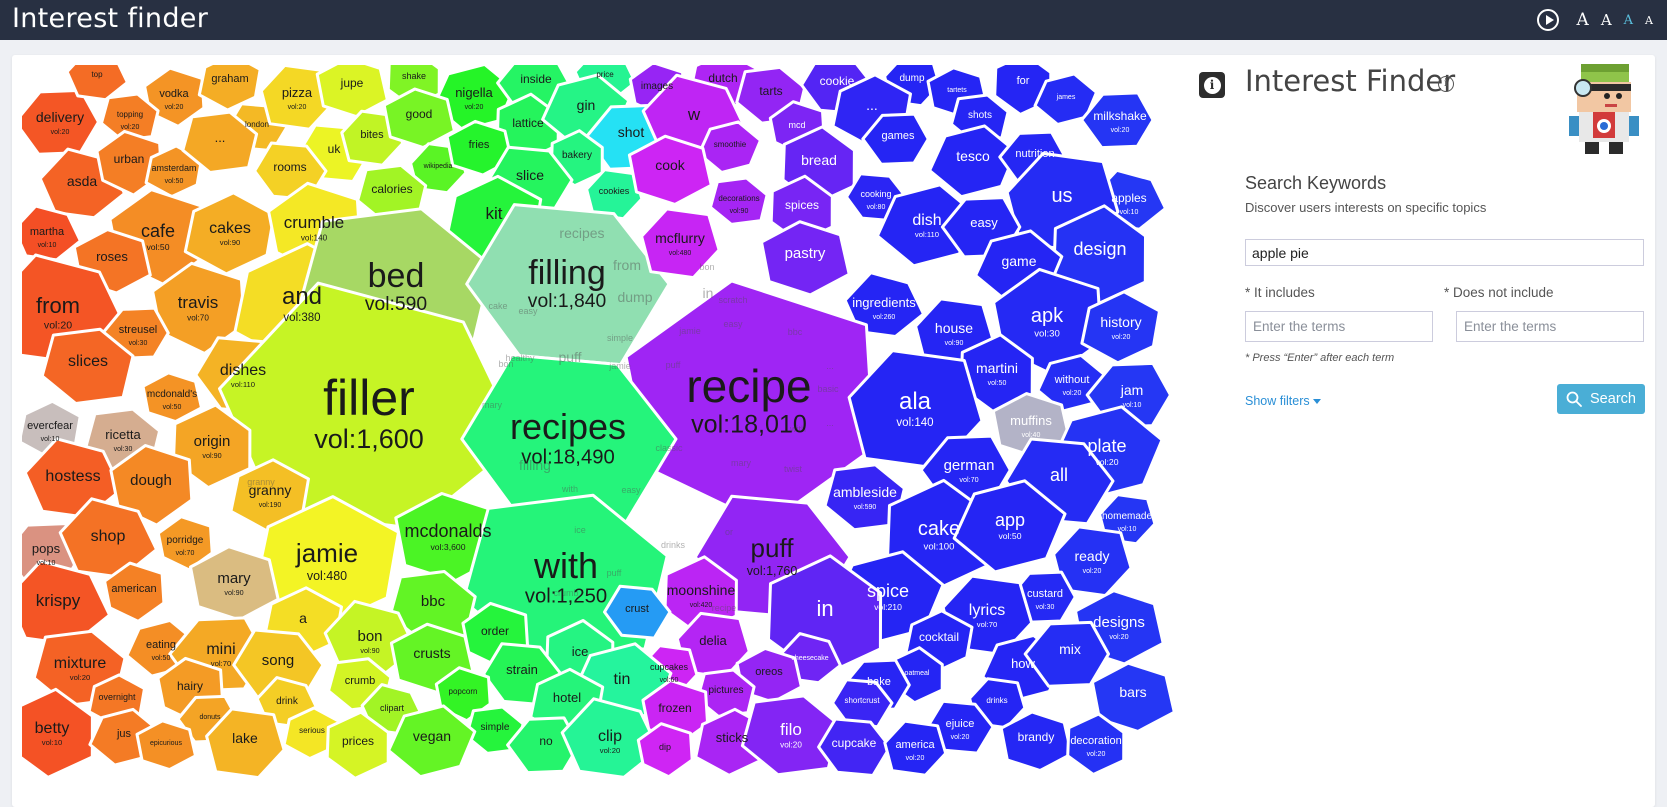 This screenshot has height=807, width=1667. I want to click on voronoi-cell-label: filling, so click(566, 273).